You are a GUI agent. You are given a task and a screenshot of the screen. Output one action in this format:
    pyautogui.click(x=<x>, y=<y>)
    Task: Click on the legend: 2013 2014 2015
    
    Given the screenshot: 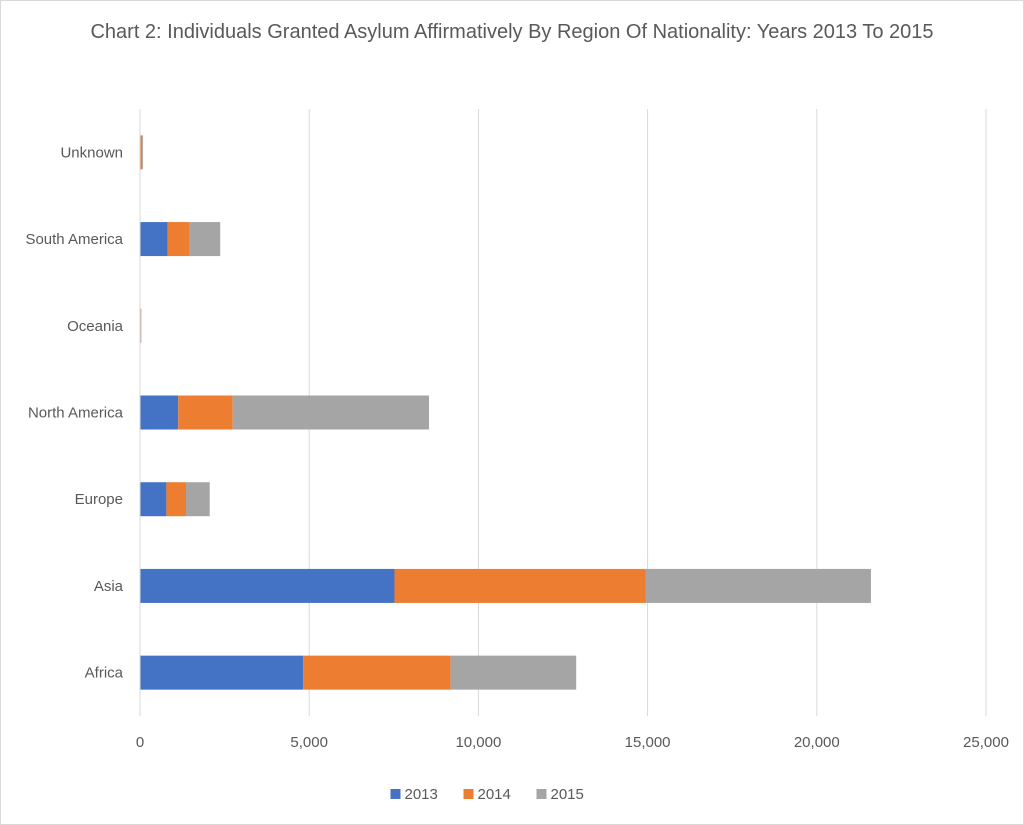 What is the action you would take?
    pyautogui.click(x=487, y=794)
    